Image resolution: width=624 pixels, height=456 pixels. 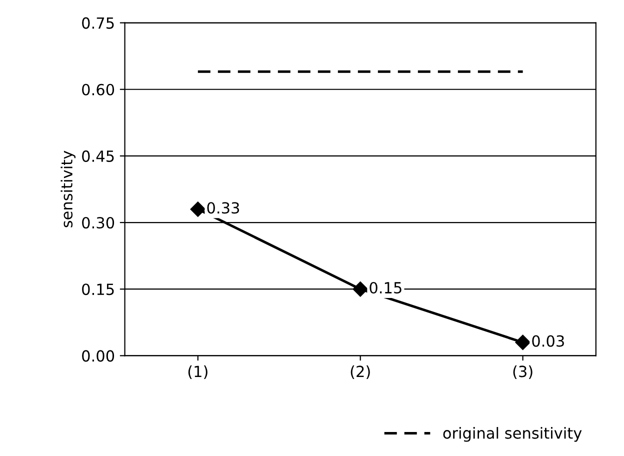 What do you see at coordinates (98, 90) in the screenshot?
I see `y-tick-label: 0.60` at bounding box center [98, 90].